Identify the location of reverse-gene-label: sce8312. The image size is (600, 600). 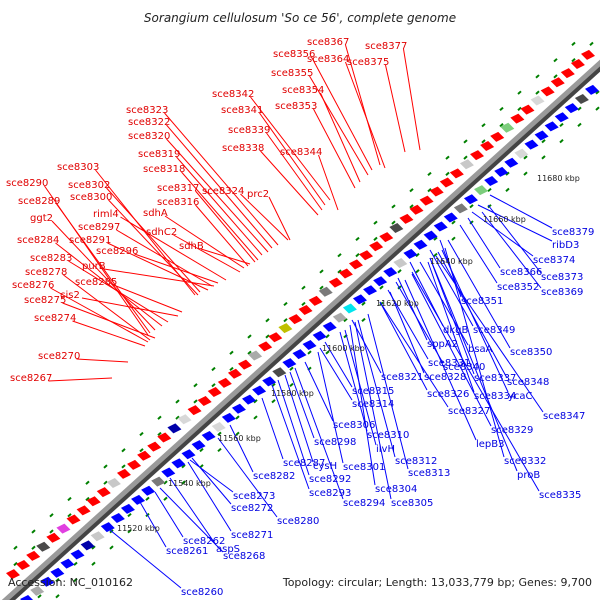
(416, 461).